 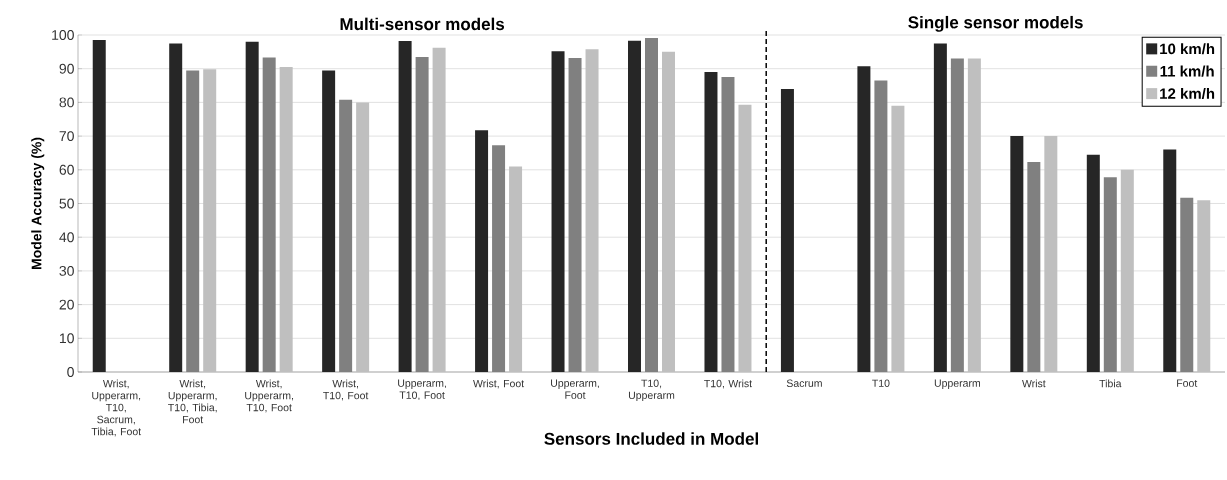 I want to click on legend-label: 11 km/h, so click(x=1187, y=71).